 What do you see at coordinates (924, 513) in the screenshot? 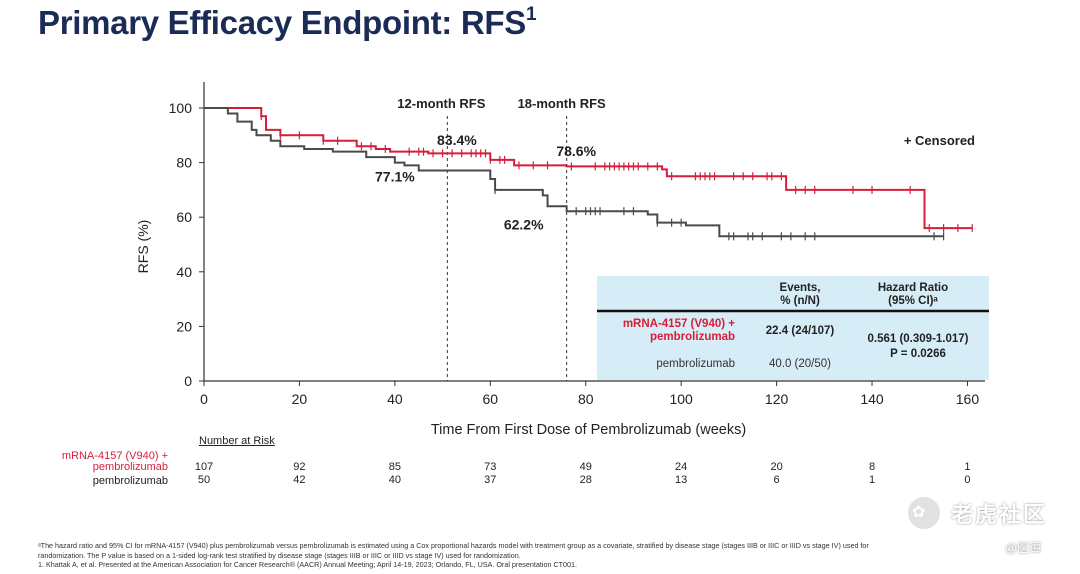
I see `tiger-head-icon: ✿` at bounding box center [924, 513].